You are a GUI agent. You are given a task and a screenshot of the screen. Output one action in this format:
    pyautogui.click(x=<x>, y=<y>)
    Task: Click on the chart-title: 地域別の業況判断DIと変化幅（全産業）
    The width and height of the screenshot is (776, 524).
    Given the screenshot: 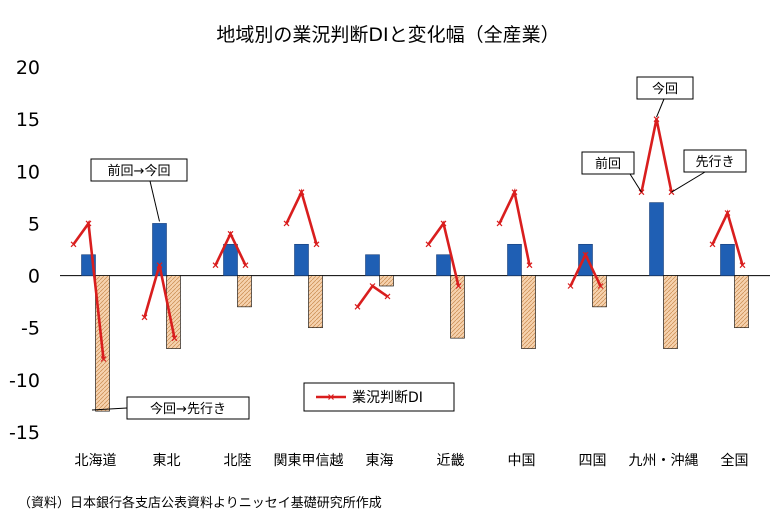 What is the action you would take?
    pyautogui.click(x=387, y=35)
    